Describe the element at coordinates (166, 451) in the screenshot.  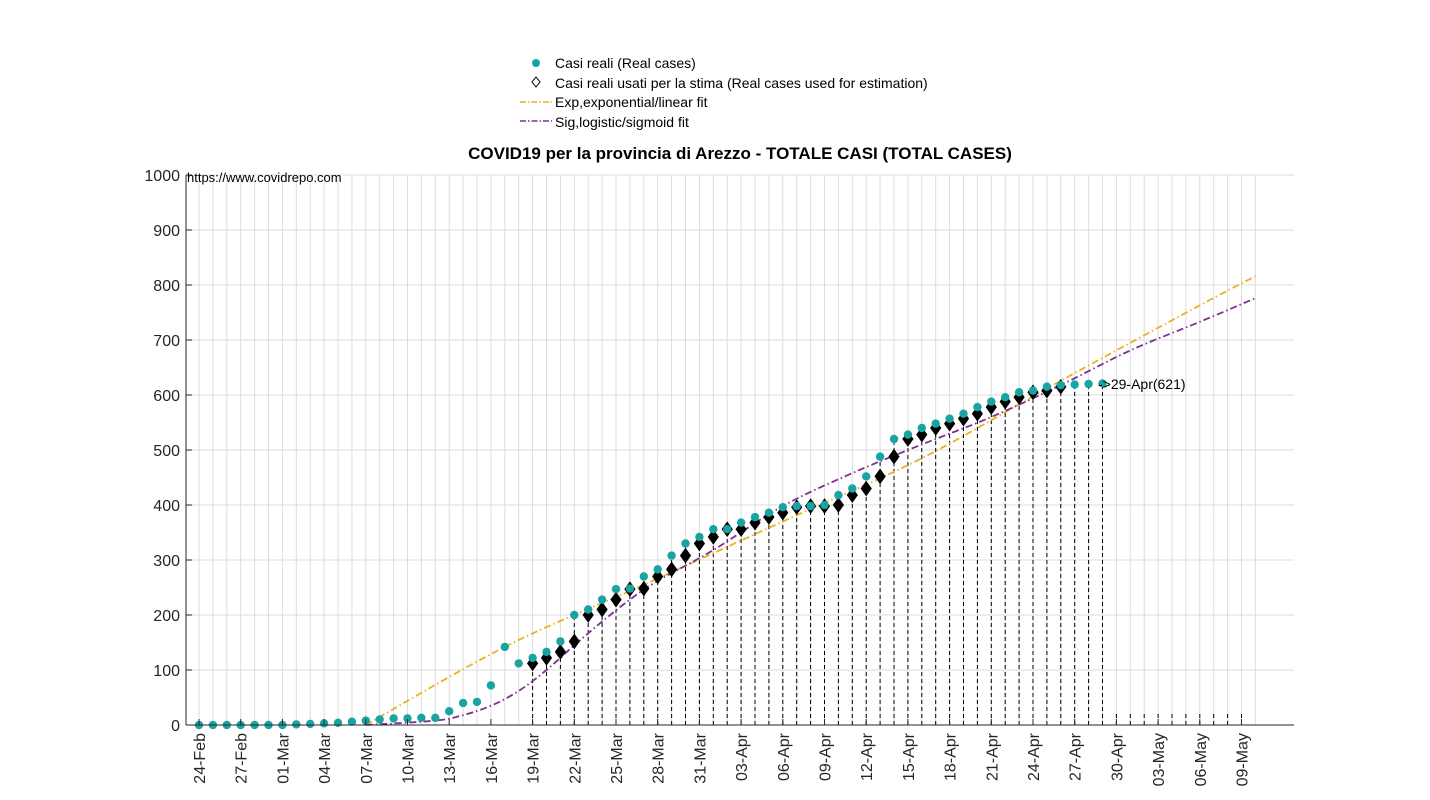
I see `y-tick-label: 500` at that location.